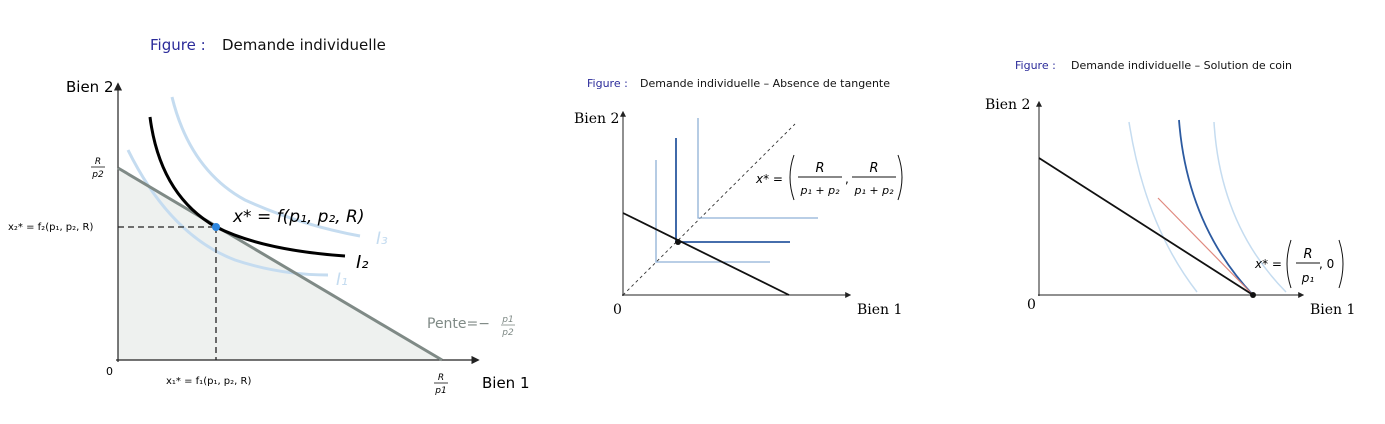 This screenshot has width=1385, height=424. I want to click on figure3-caption-label: Figure :, so click(1035, 65).